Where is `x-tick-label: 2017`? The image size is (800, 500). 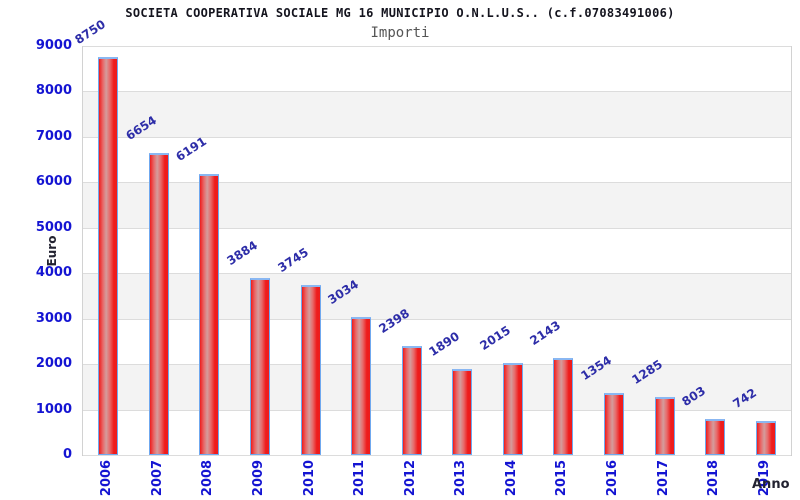
x-tick-label: 2017 is located at coordinates (663, 478).